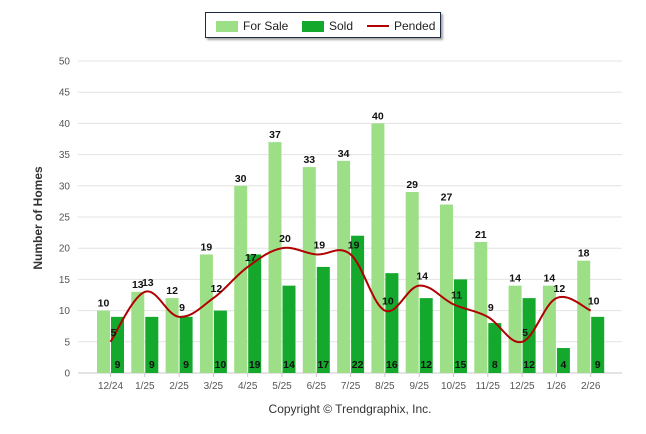  I want to click on x-tick-label: 7/25, so click(351, 386).